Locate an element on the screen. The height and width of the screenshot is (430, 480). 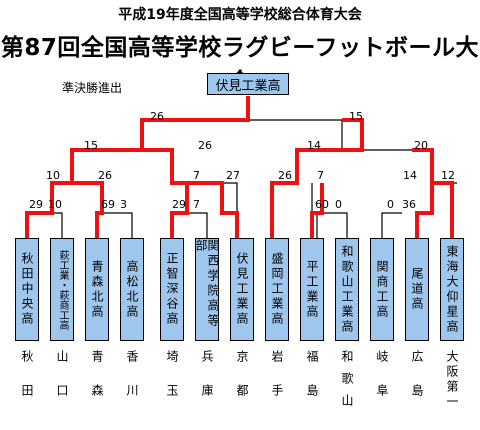
team-name: 正智深谷高 is located at coordinates (172, 289).